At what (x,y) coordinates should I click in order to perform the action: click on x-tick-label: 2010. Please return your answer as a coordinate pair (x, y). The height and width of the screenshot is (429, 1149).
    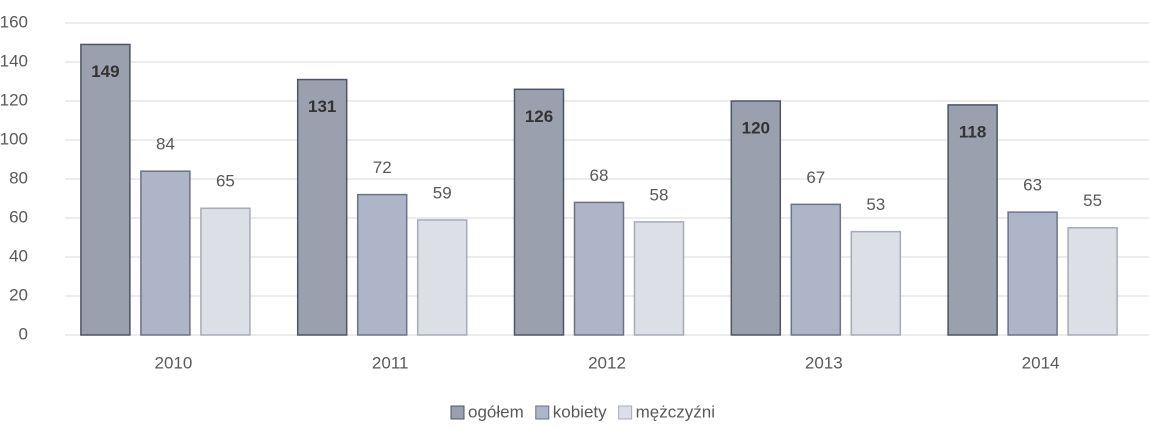
    Looking at the image, I should click on (173, 362).